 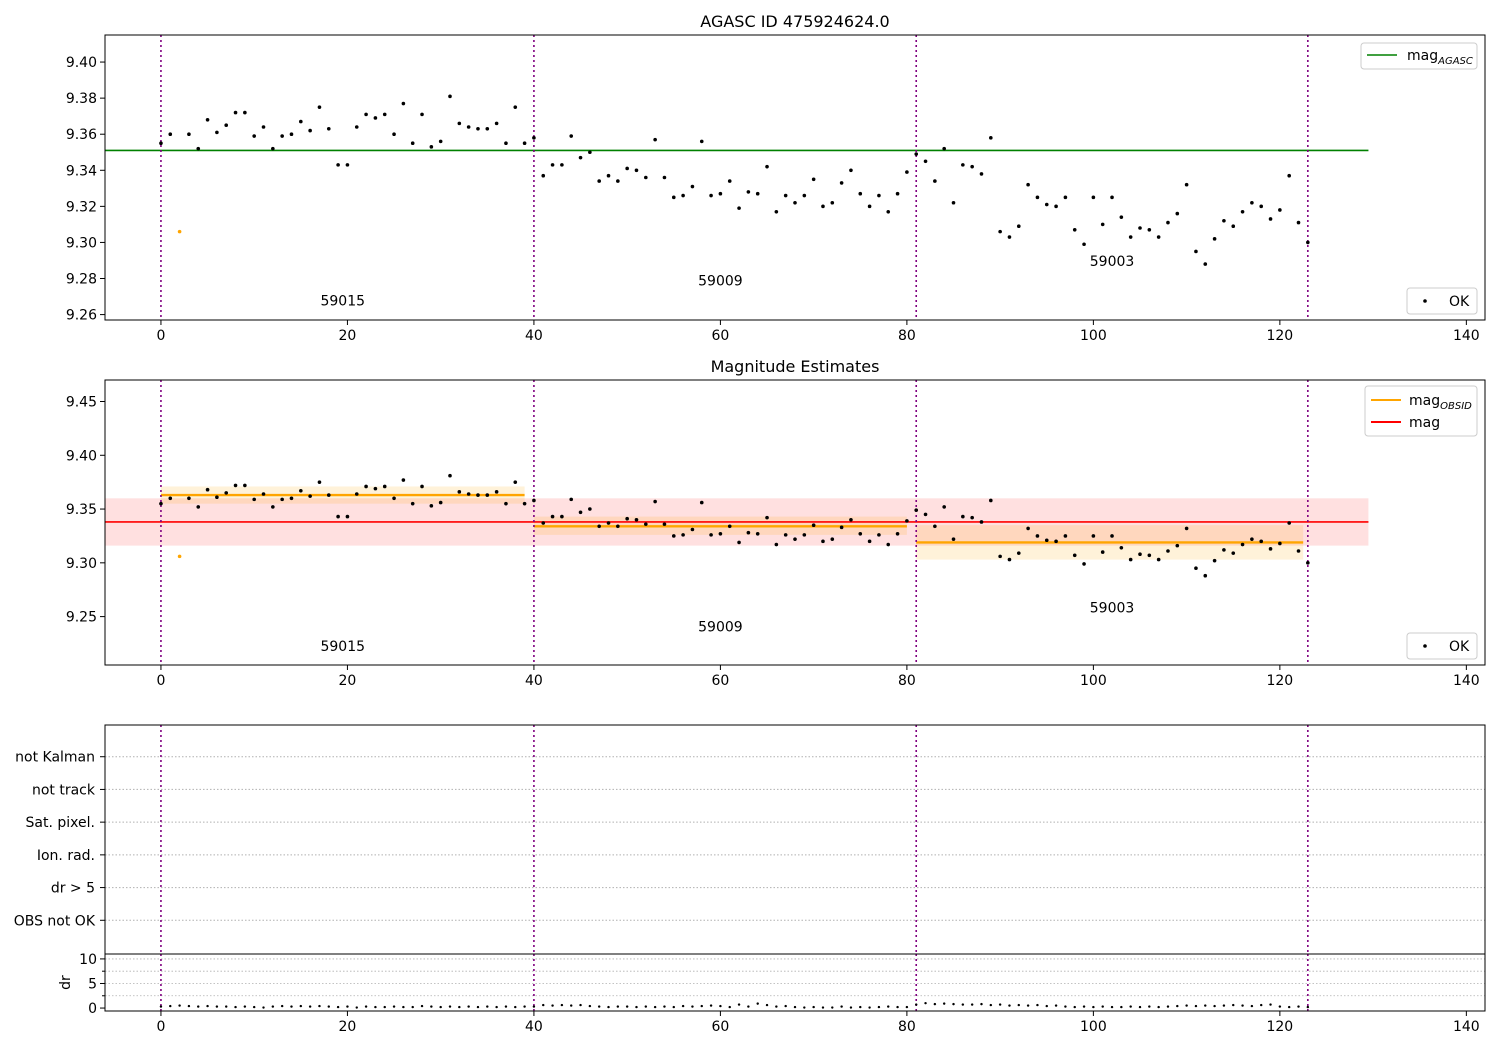 I want to click on y-tick-label: 9.32, so click(x=81, y=207).